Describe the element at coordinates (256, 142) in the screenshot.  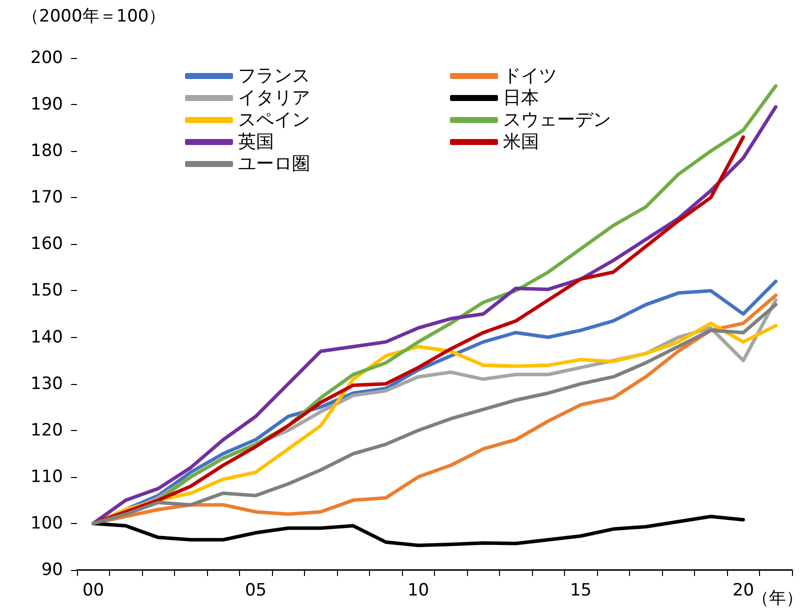
I see `legend-label: 英国` at that location.